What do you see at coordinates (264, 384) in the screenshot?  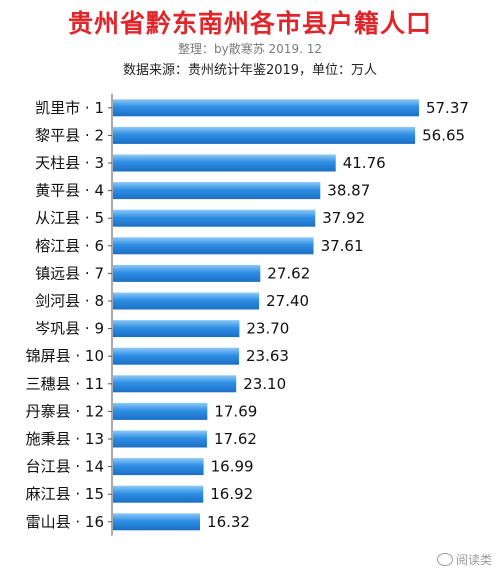 I see `data-label: 23.10` at bounding box center [264, 384].